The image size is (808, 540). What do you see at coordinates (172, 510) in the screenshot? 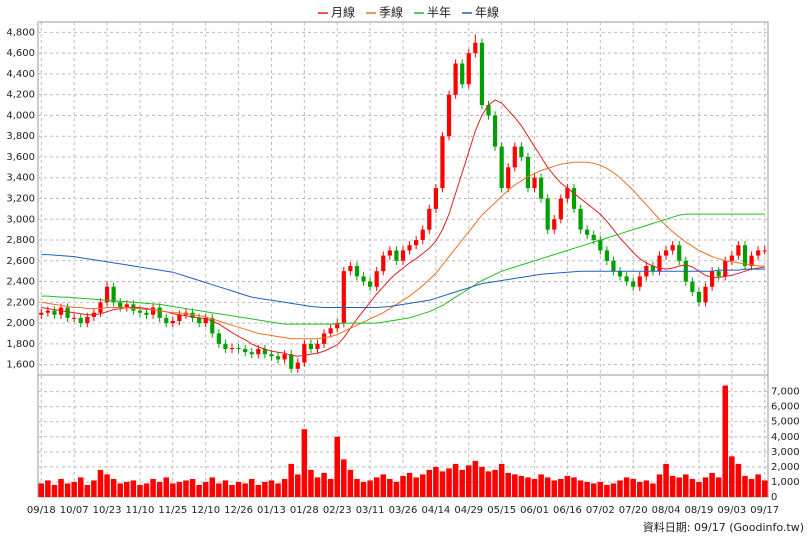
I see `x-tick-label: 11/25` at bounding box center [172, 510].